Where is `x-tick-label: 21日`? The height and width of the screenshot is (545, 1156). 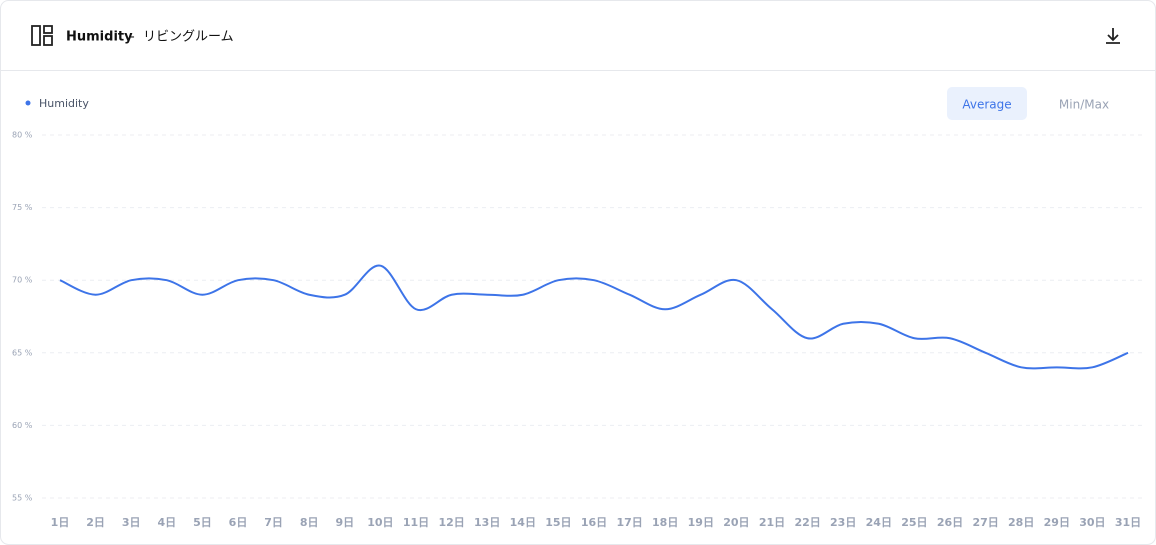
x-tick-label: 21日 is located at coordinates (772, 522).